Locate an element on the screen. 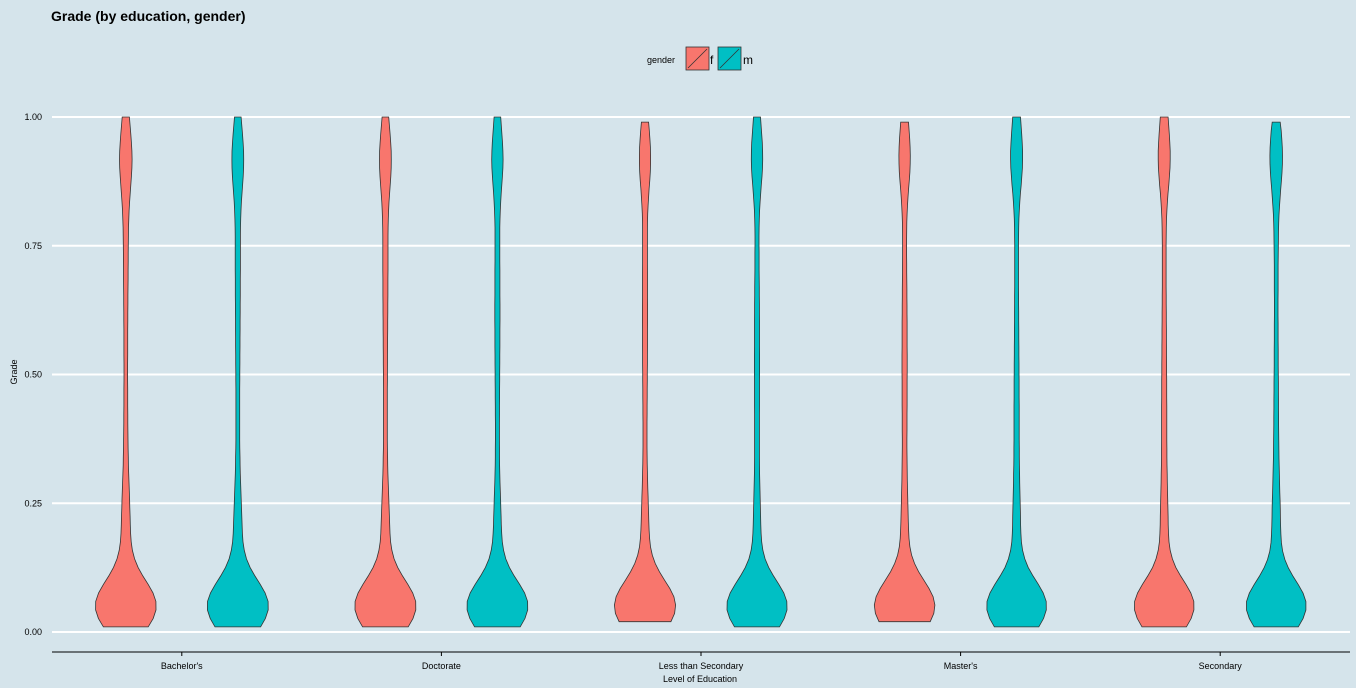  legend-swatch-slash-m is located at coordinates (729, 58).